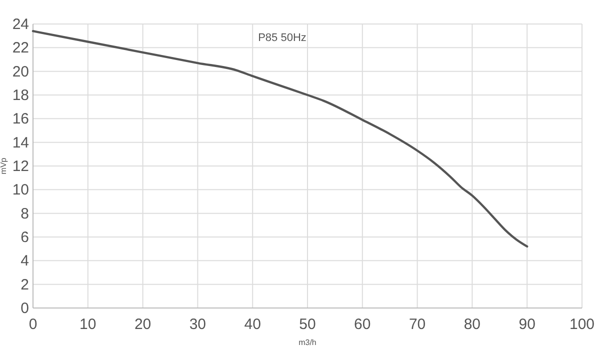  Describe the element at coordinates (143, 324) in the screenshot. I see `x-tick-label: 20` at that location.